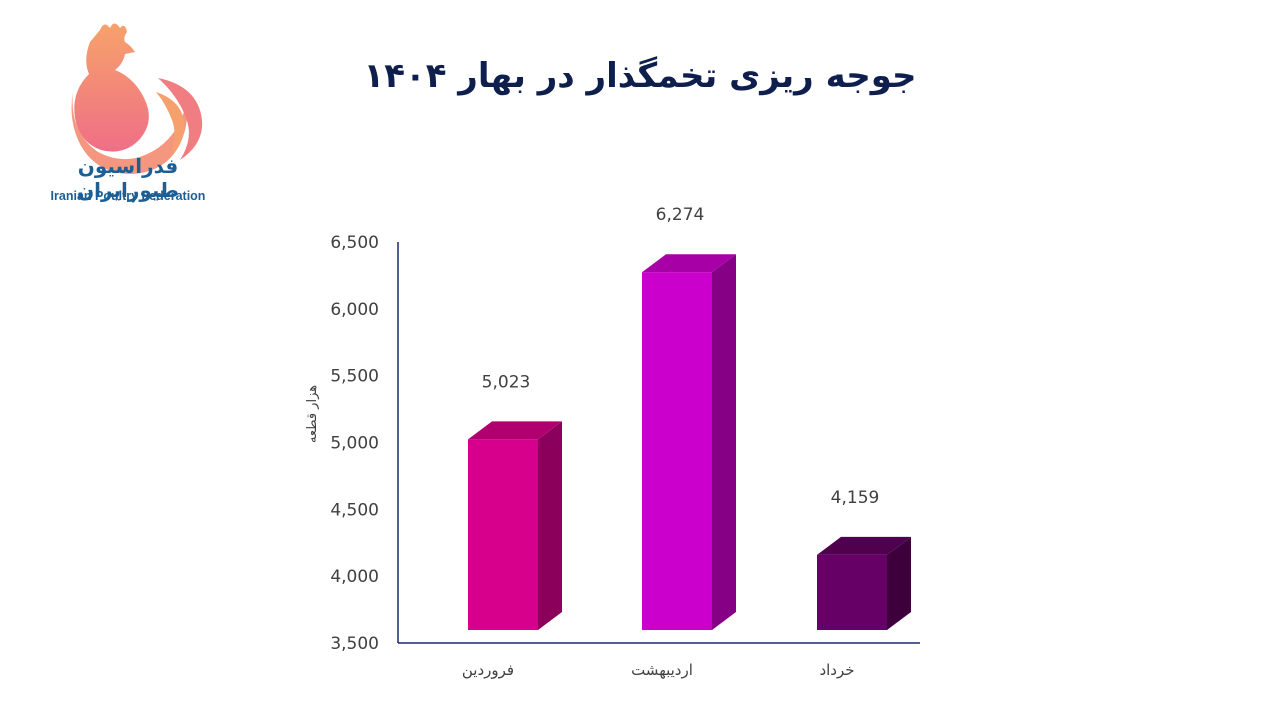 The height and width of the screenshot is (720, 1280). I want to click on y-tick-label: 5,500, so click(354, 377).